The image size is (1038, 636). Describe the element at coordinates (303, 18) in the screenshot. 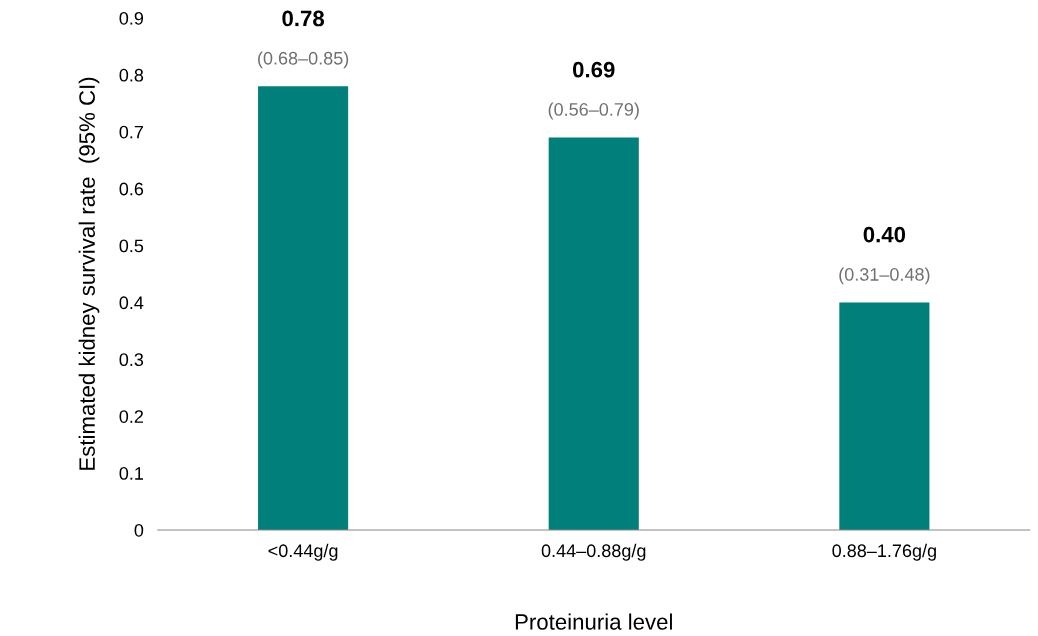

I see `data-label: 0.78` at that location.